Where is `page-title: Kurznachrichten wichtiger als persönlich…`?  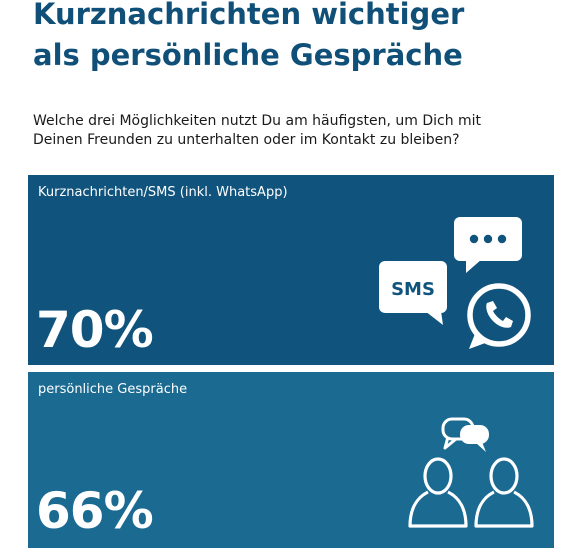
page-title: Kurznachrichten wichtiger als persönlich… is located at coordinates (308, 38).